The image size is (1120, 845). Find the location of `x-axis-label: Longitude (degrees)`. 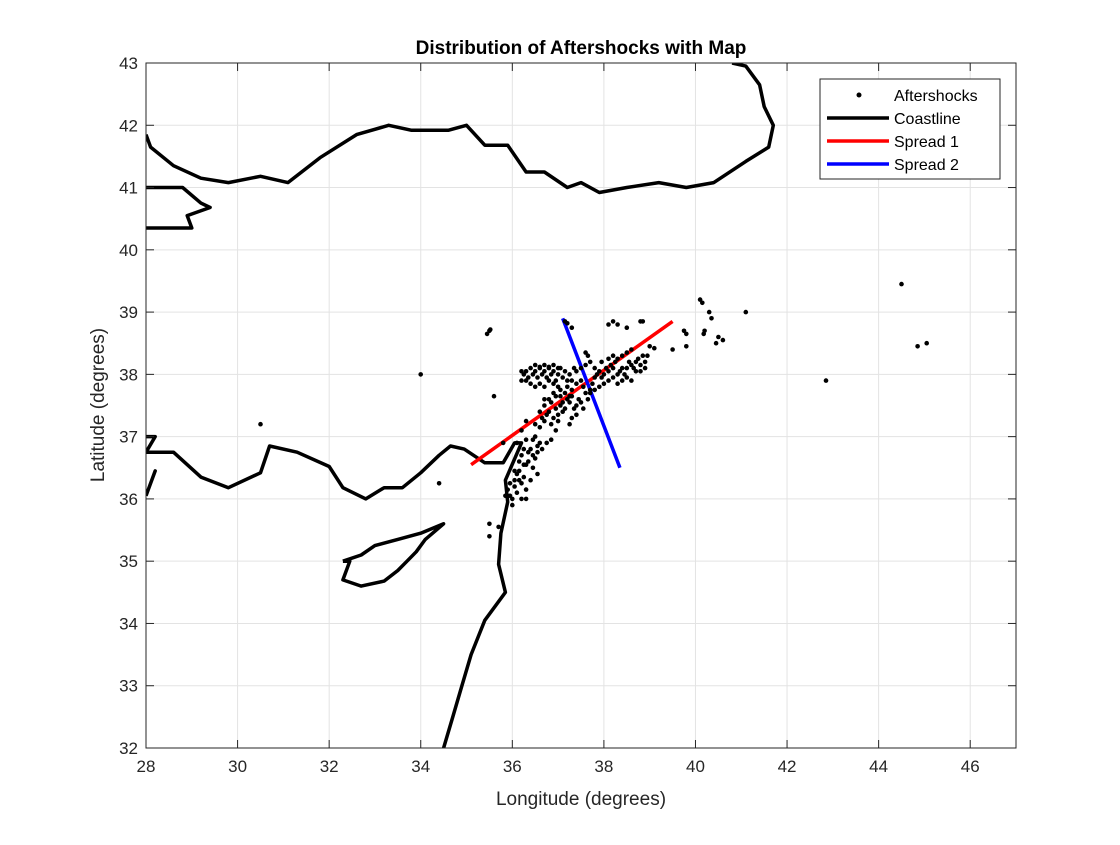

x-axis-label: Longitude (degrees) is located at coordinates (581, 799).